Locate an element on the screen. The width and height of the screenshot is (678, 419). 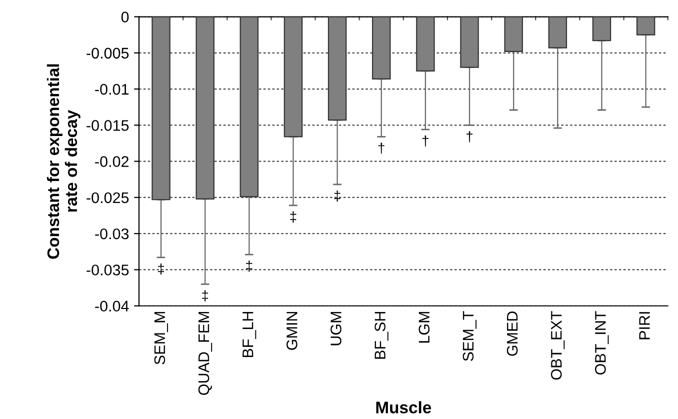
y-tick-label: -0.04 is located at coordinates (112, 306).